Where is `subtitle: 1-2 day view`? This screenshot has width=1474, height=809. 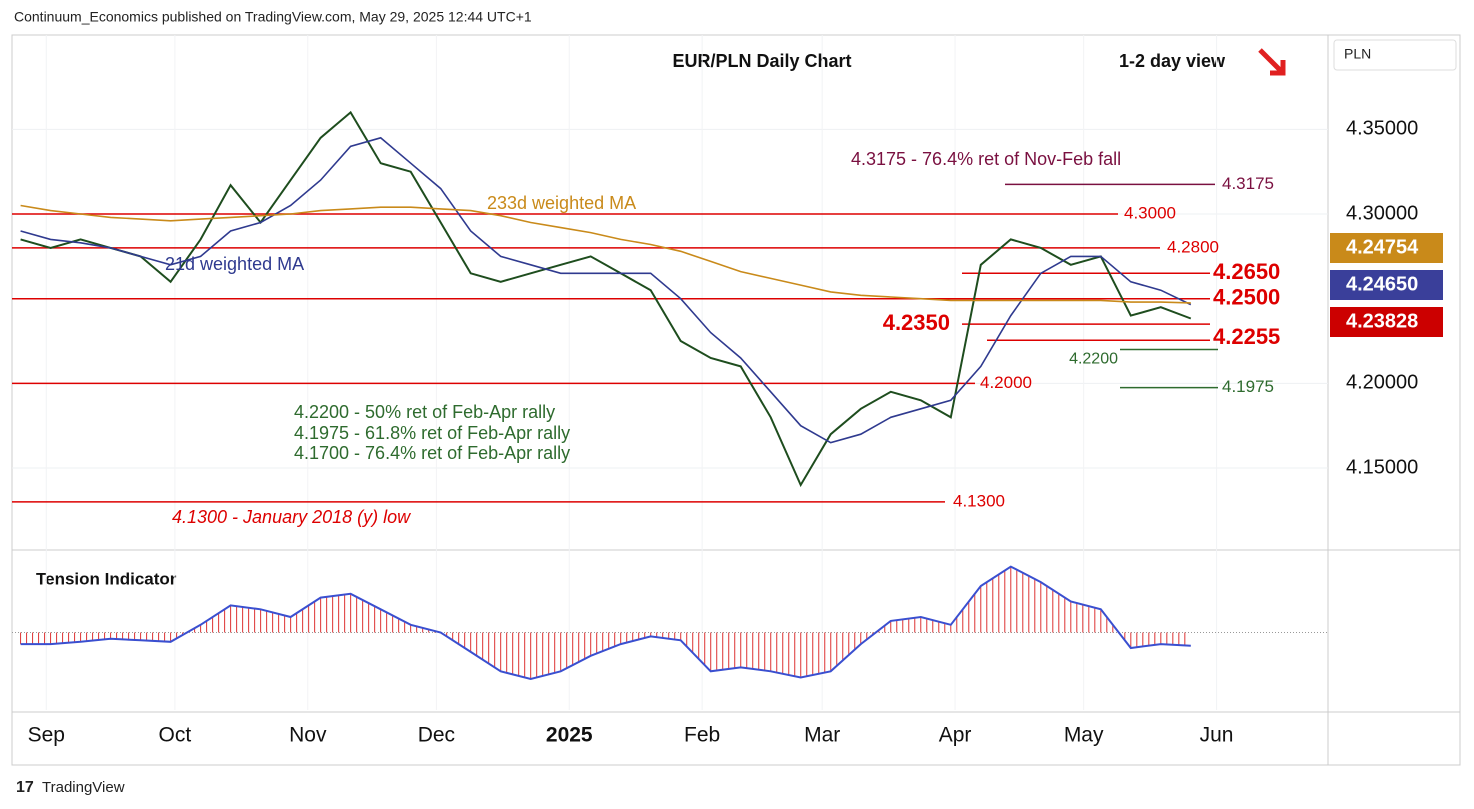
subtitle: 1-2 day view is located at coordinates (1172, 61).